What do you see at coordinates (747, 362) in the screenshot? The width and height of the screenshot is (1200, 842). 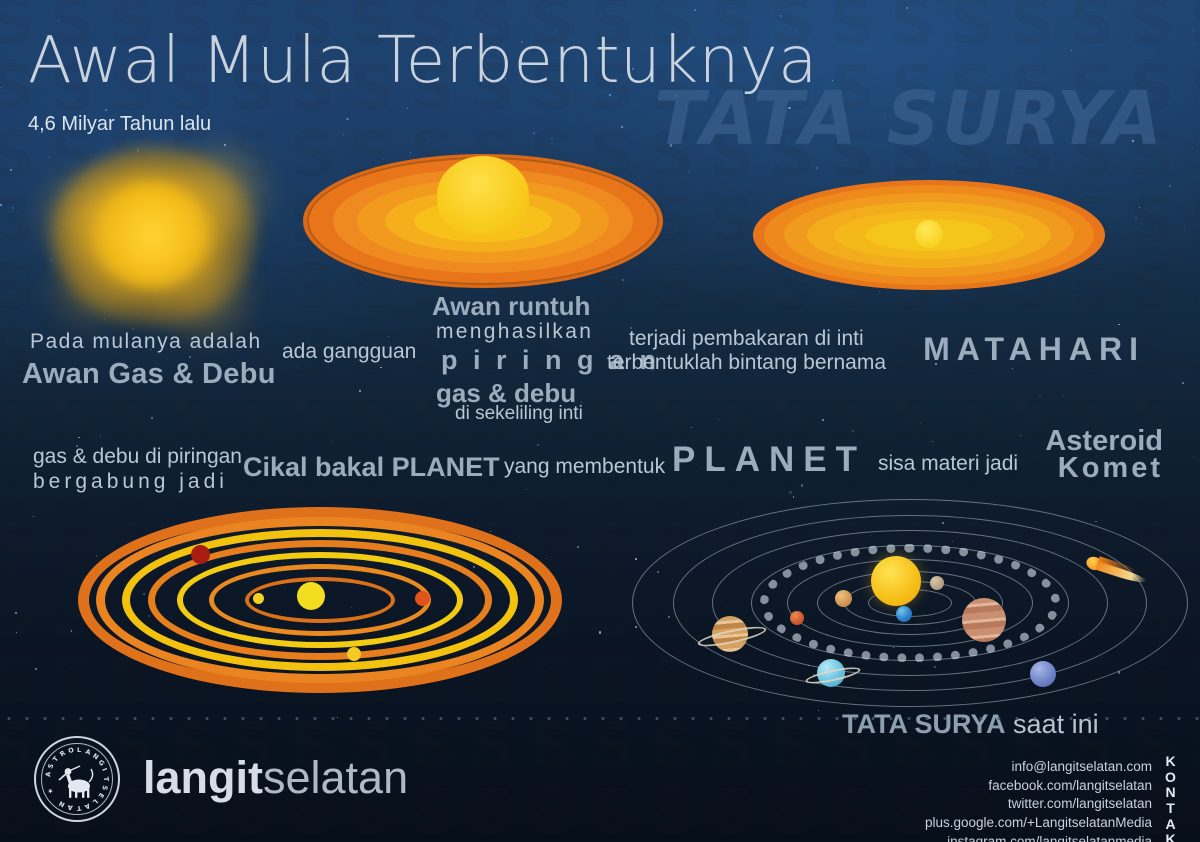 I see `stage4-line2: terbentuklah bintang bernama` at bounding box center [747, 362].